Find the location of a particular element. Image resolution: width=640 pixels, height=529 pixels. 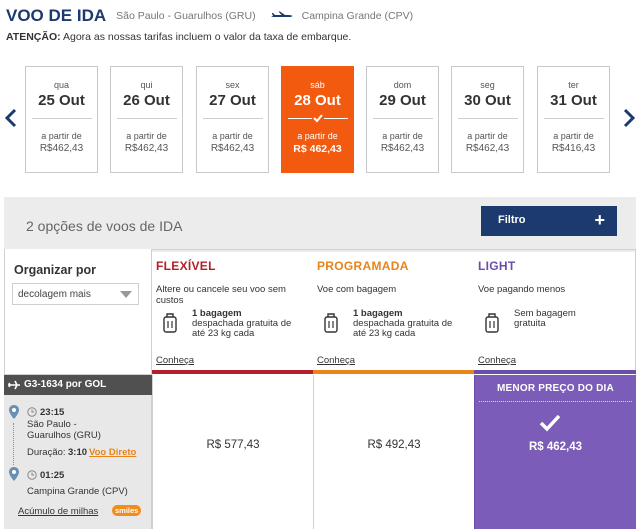

notice-label: ATENÇÃO: is located at coordinates (33, 37).